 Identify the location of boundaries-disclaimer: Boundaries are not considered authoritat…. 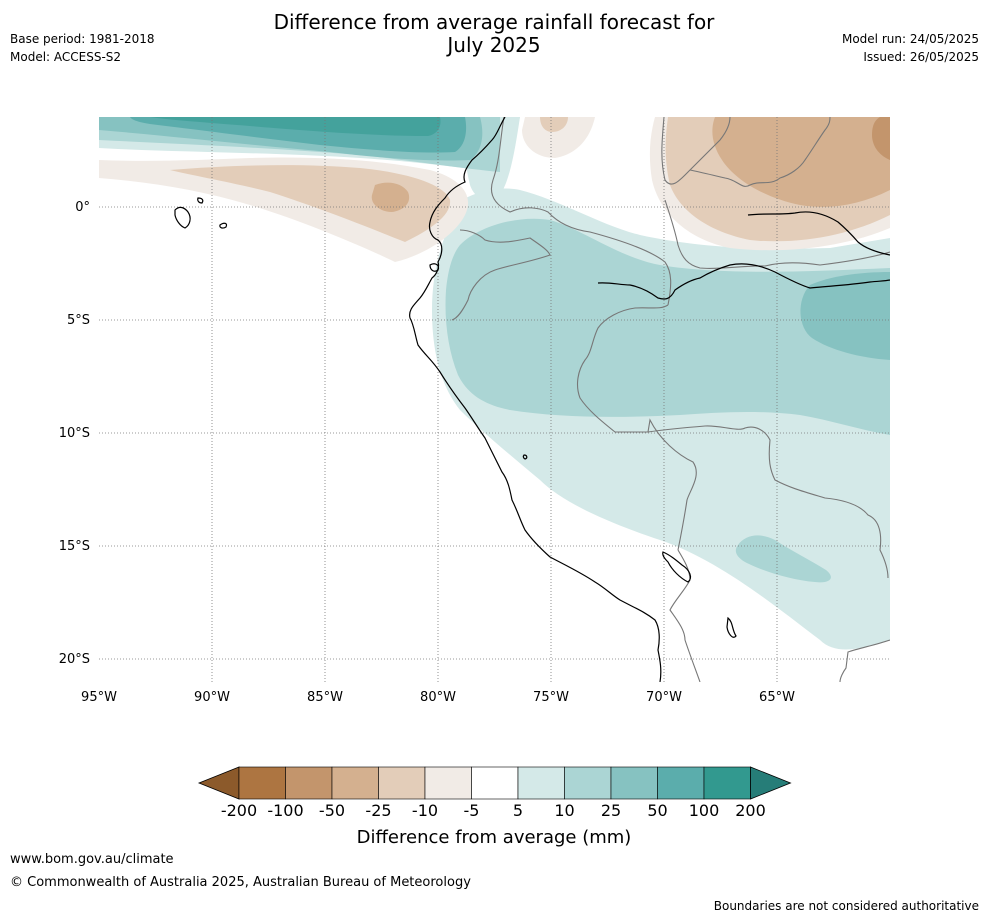
(846, 906).